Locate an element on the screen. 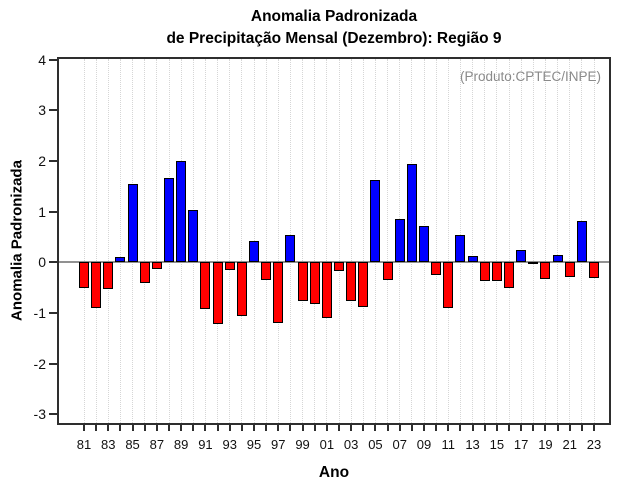  y-tick-label: -3 is located at coordinates (39, 414).